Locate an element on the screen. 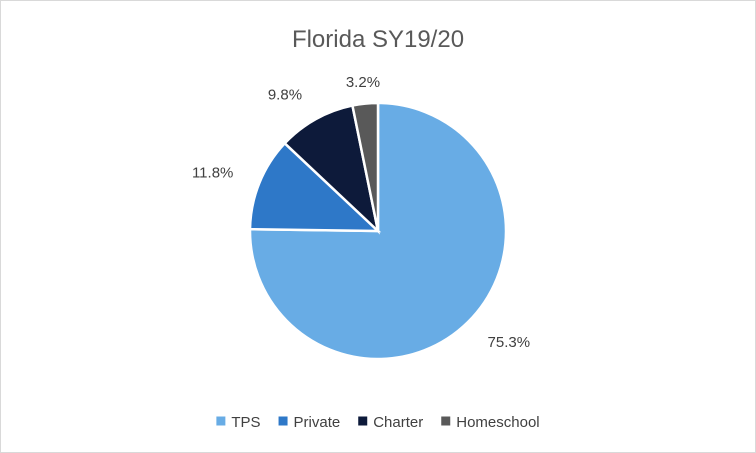  pie-slice-charter is located at coordinates (331, 169).